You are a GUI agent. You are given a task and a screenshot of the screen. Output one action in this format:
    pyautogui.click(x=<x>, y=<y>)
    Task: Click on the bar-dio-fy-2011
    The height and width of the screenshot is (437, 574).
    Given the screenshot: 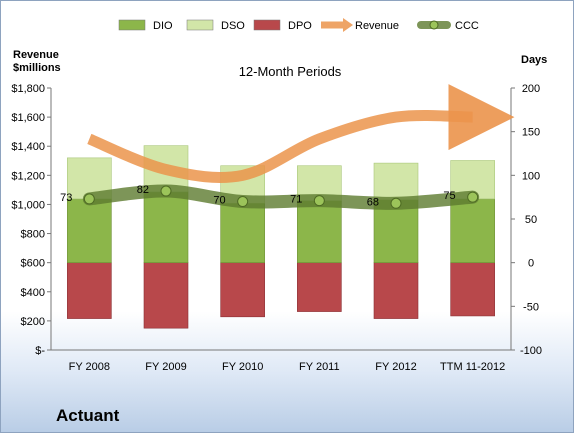 What is the action you would take?
    pyautogui.click(x=319, y=231)
    